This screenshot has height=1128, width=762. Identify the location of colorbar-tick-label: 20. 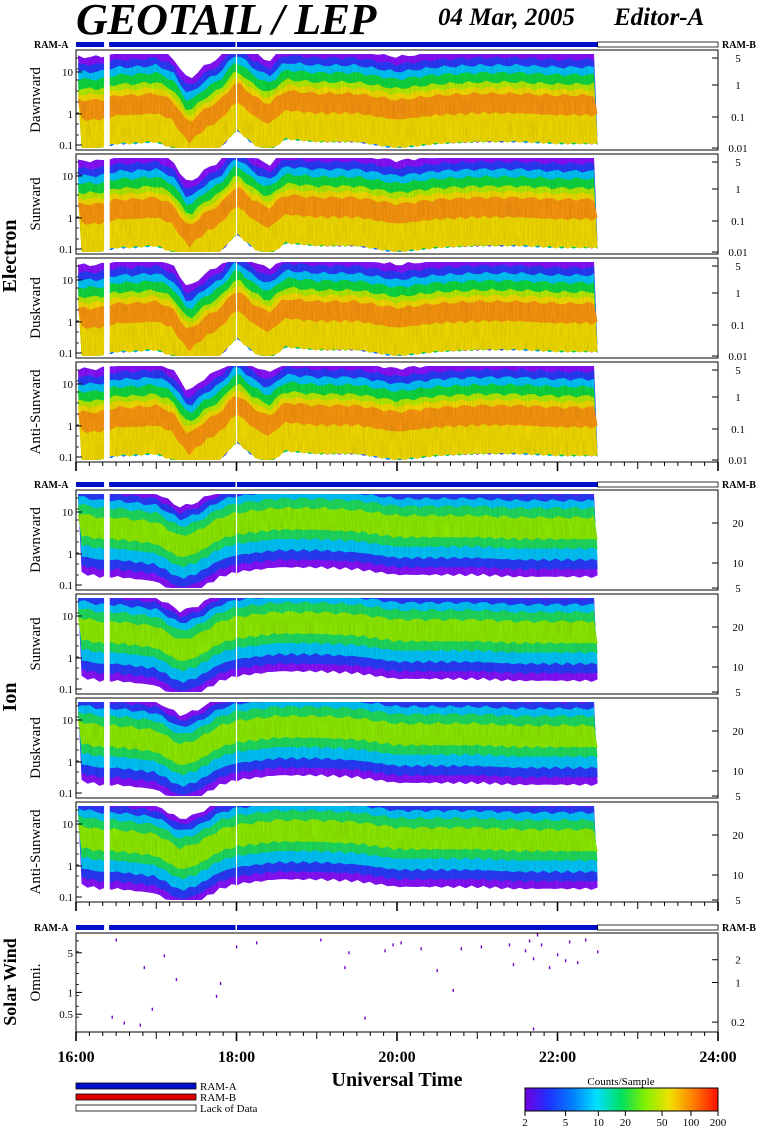
(626, 1122).